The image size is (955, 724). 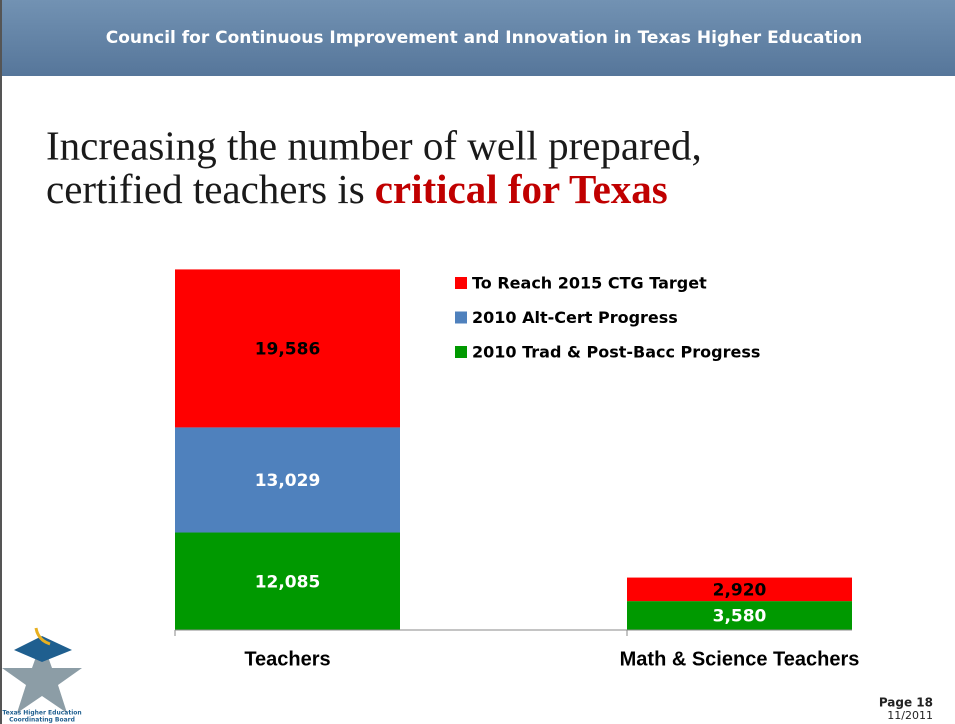 What do you see at coordinates (43, 649) in the screenshot?
I see `logo-cap` at bounding box center [43, 649].